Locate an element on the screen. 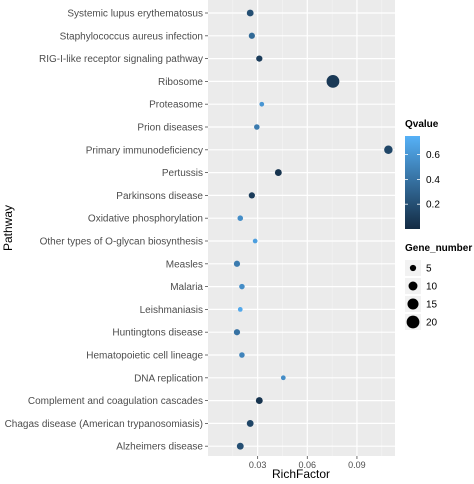 The height and width of the screenshot is (484, 474). y-tick-label: RIG-I-like receptor signaling pathway is located at coordinates (121, 59).